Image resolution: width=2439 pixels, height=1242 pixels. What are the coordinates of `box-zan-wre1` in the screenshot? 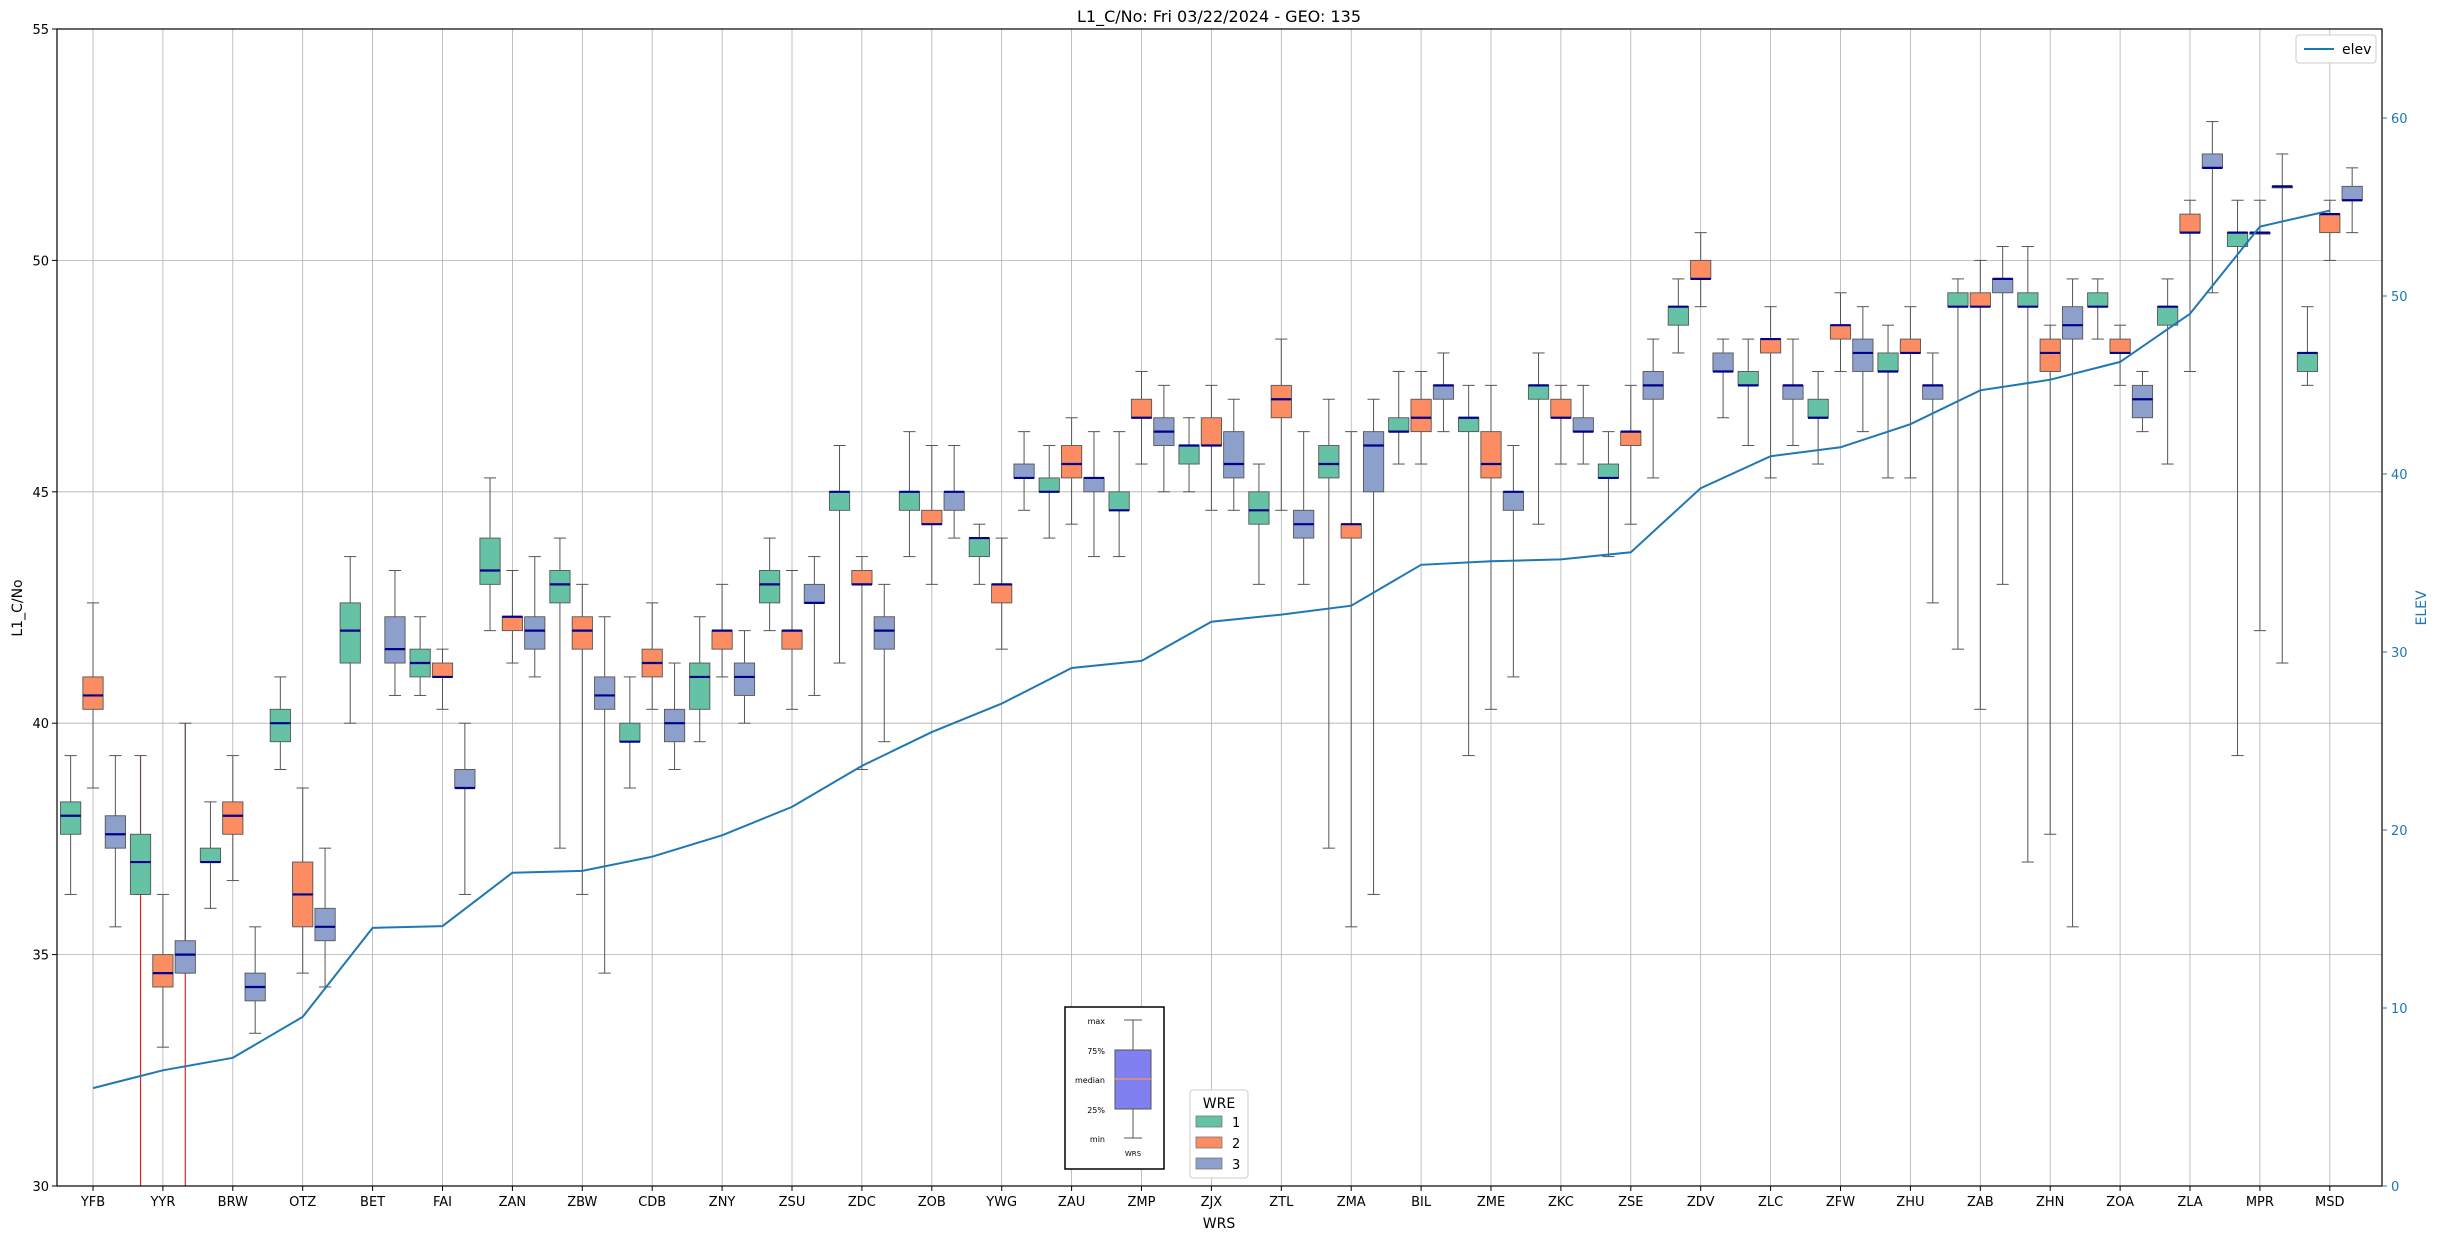 It's located at (490, 554).